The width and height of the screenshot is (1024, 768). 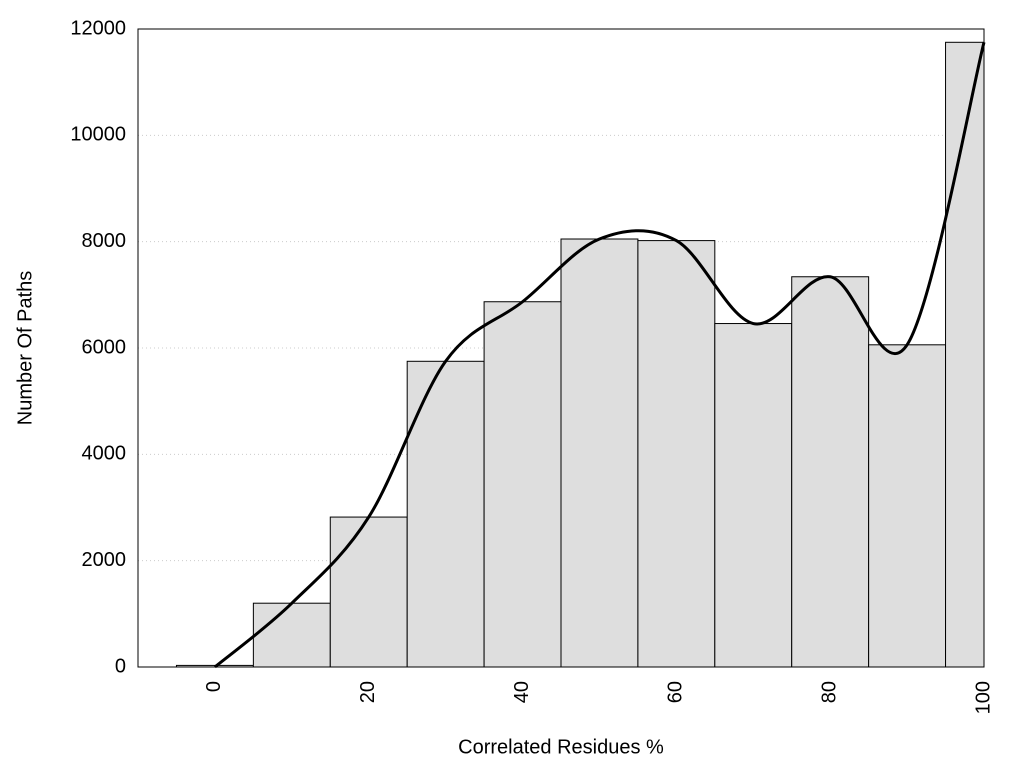 What do you see at coordinates (104, 454) in the screenshot?
I see `y-tick-label: 4000` at bounding box center [104, 454].